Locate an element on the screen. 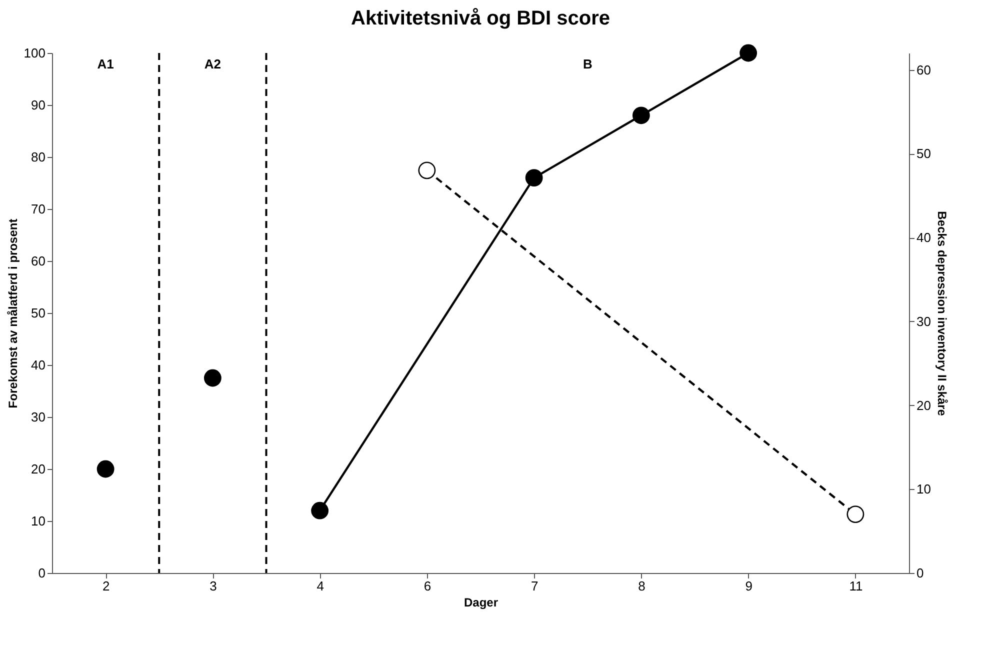  y-tick-label: 20 is located at coordinates (38, 469).